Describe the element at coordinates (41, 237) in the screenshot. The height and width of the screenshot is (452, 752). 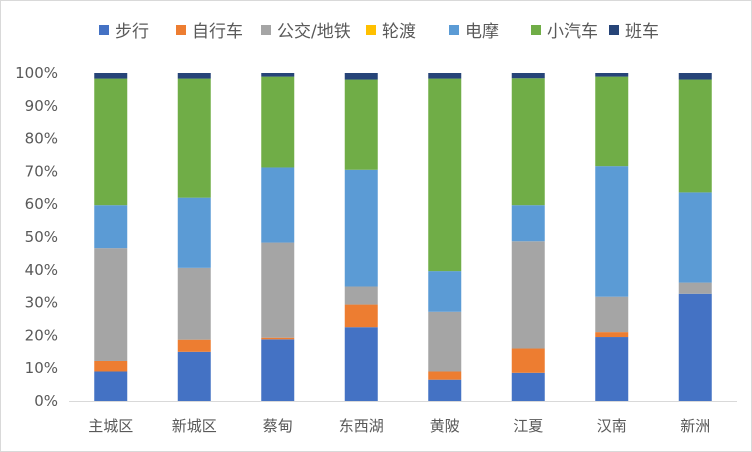
I see `y-tick-label: 50%` at that location.